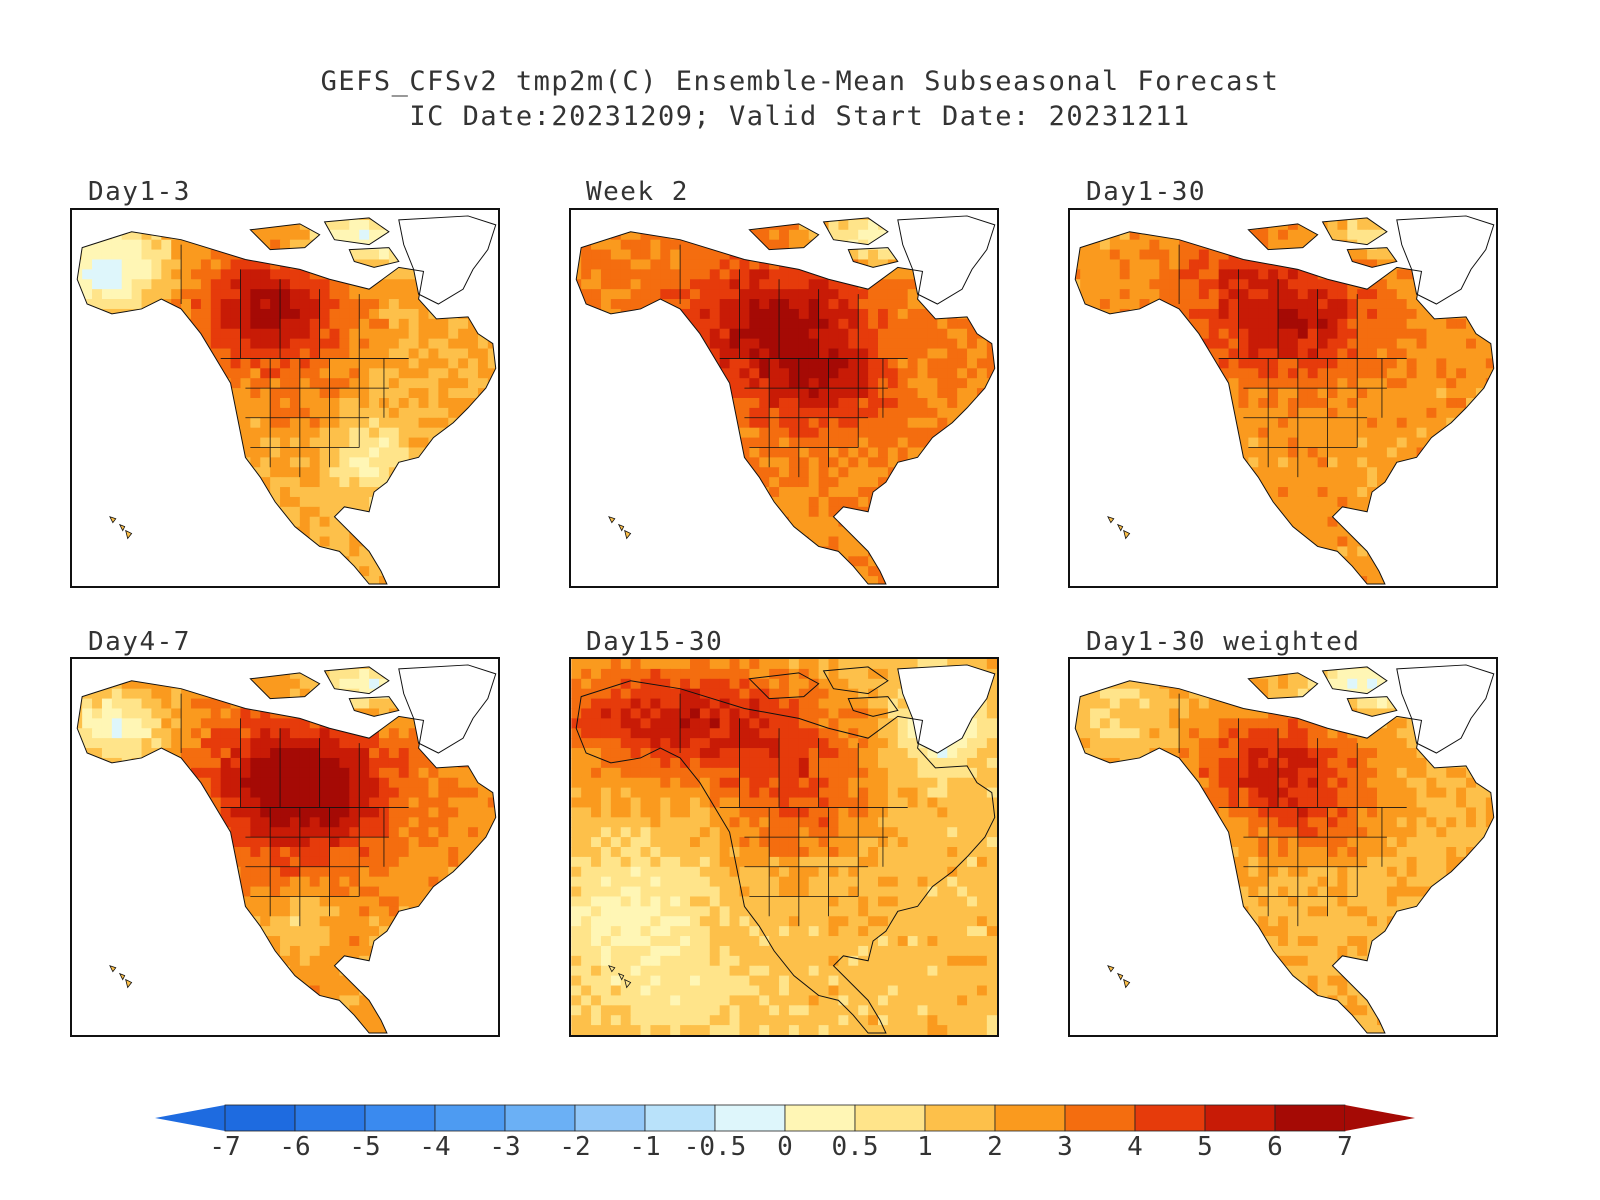 The width and height of the screenshot is (1600, 1200). I want to click on map-panel-day1-30-weighted, so click(1283, 847).